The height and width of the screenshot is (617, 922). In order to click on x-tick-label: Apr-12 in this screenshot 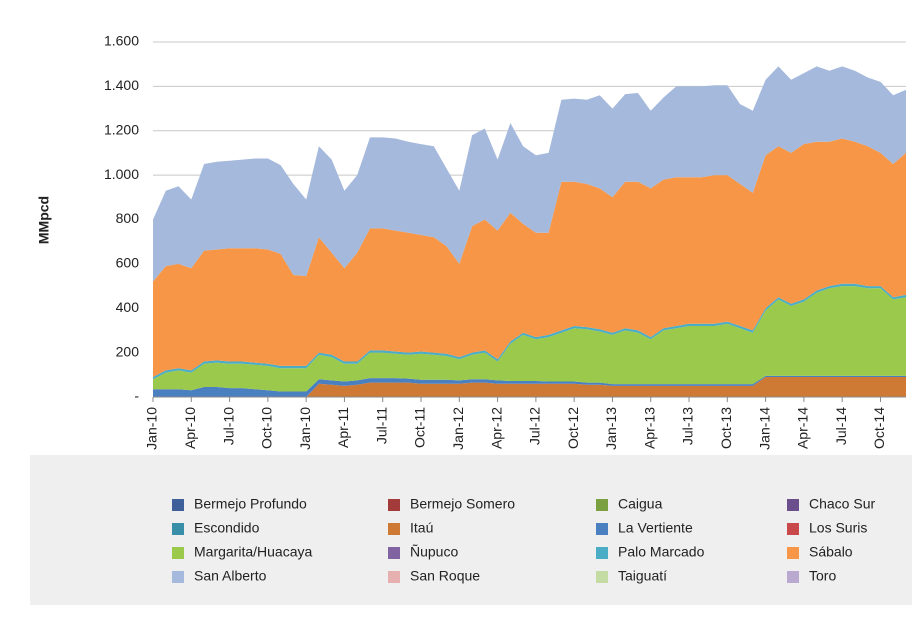, I will do `click(496, 428)`.